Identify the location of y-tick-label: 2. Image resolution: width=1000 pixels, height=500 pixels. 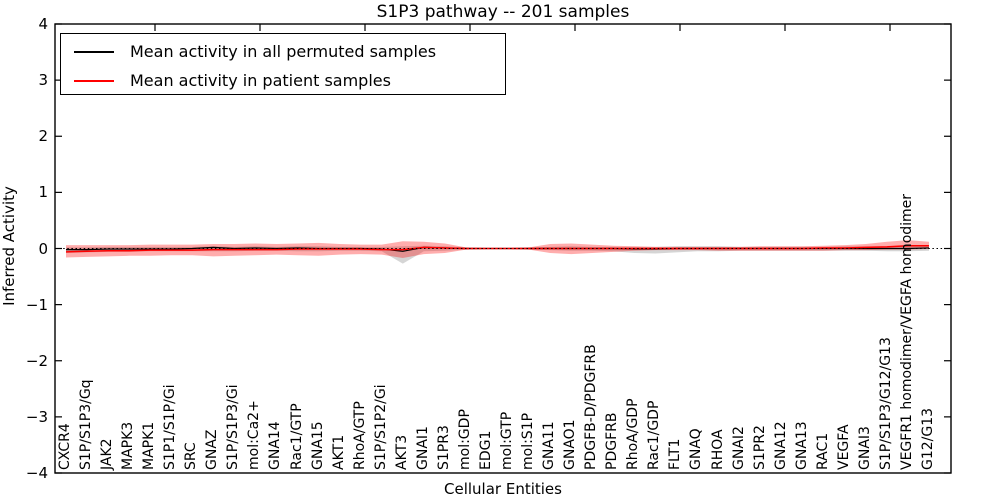
(43, 136).